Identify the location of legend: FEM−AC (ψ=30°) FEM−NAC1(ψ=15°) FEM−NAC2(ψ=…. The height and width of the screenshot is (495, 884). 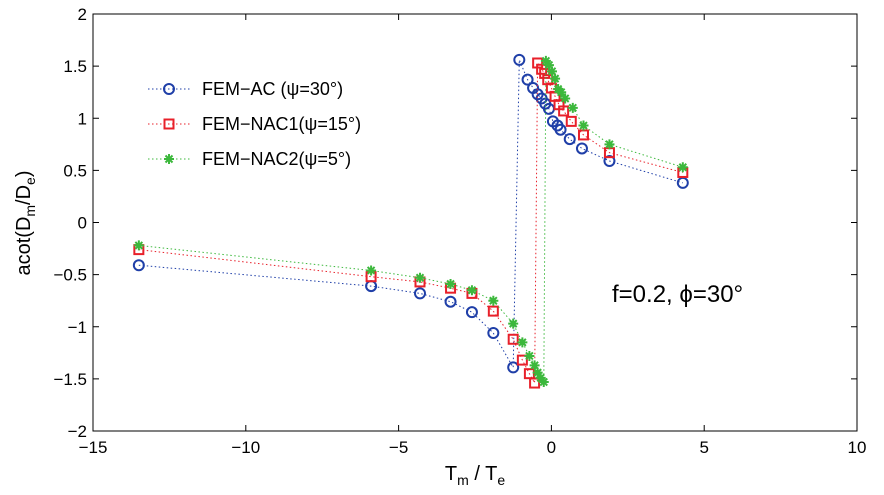
(254, 124).